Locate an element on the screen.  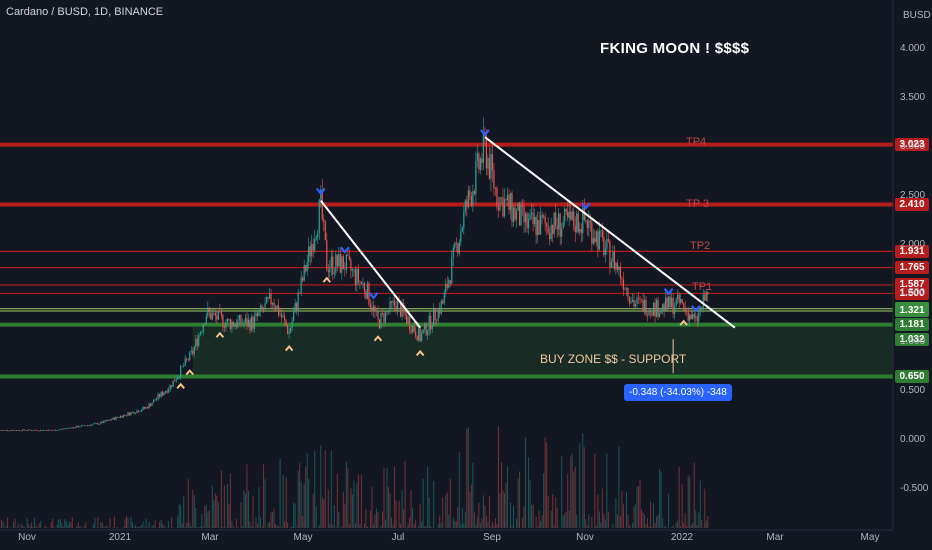
symbol-title: Cardano / BUSD, 1D, BINANCE is located at coordinates (85, 12).